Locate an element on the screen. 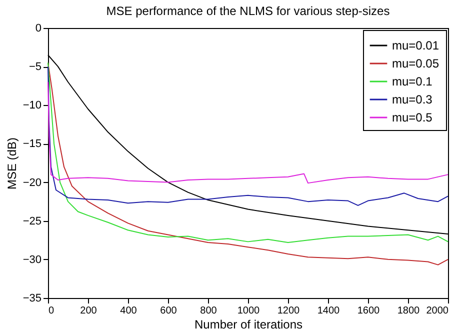 The width and height of the screenshot is (474, 334). x-tick-label: 400 is located at coordinates (129, 311).